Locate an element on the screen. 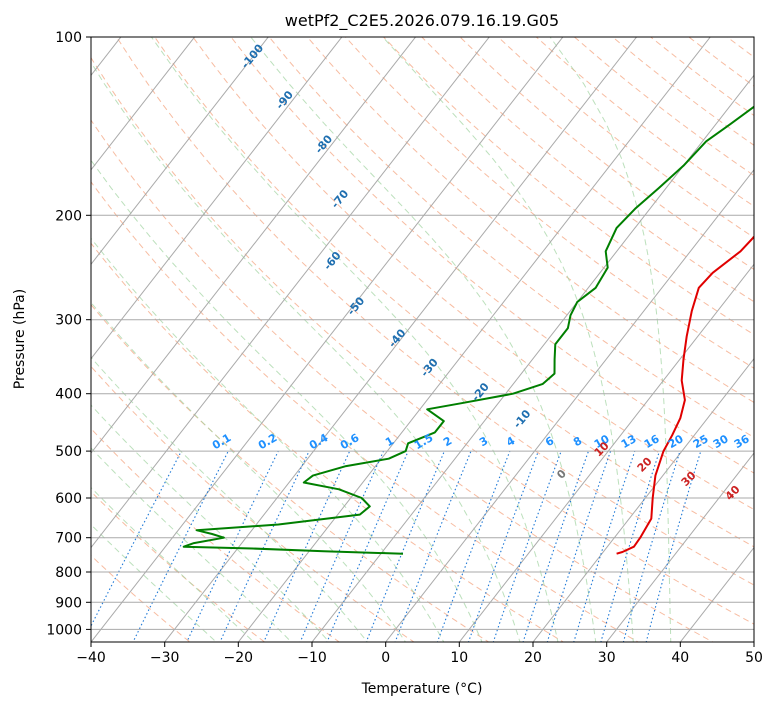 The height and width of the screenshot is (708, 775). y-tick-label: 500 is located at coordinates (68, 452).